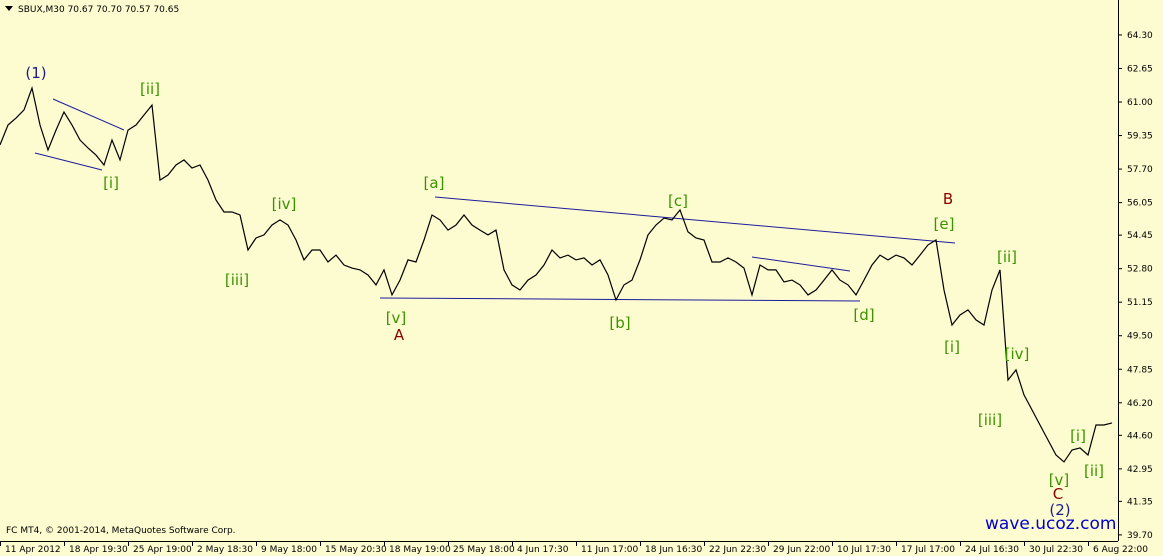 This screenshot has width=1163, height=556. I want to click on wave-label: C, so click(1058, 494).